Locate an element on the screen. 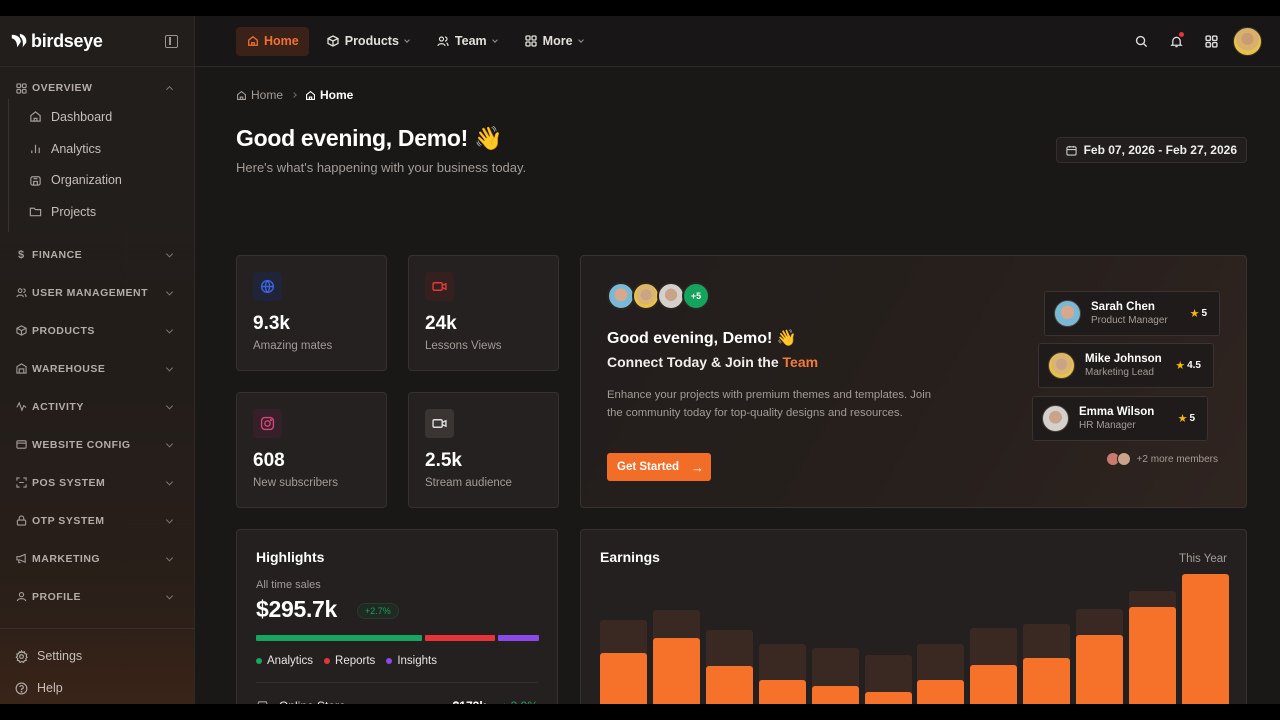 Image resolution: width=1280 pixels, height=720 pixels. topnav-label: Products is located at coordinates (371, 41).